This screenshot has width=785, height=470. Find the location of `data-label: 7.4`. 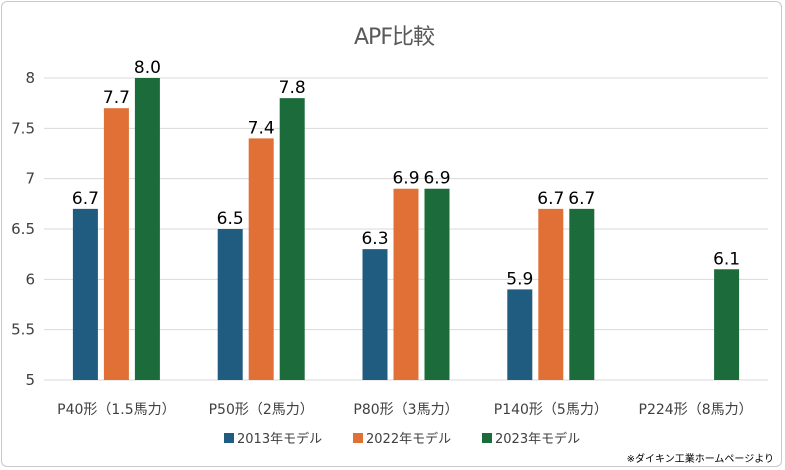

data-label: 7.4 is located at coordinates (261, 128).